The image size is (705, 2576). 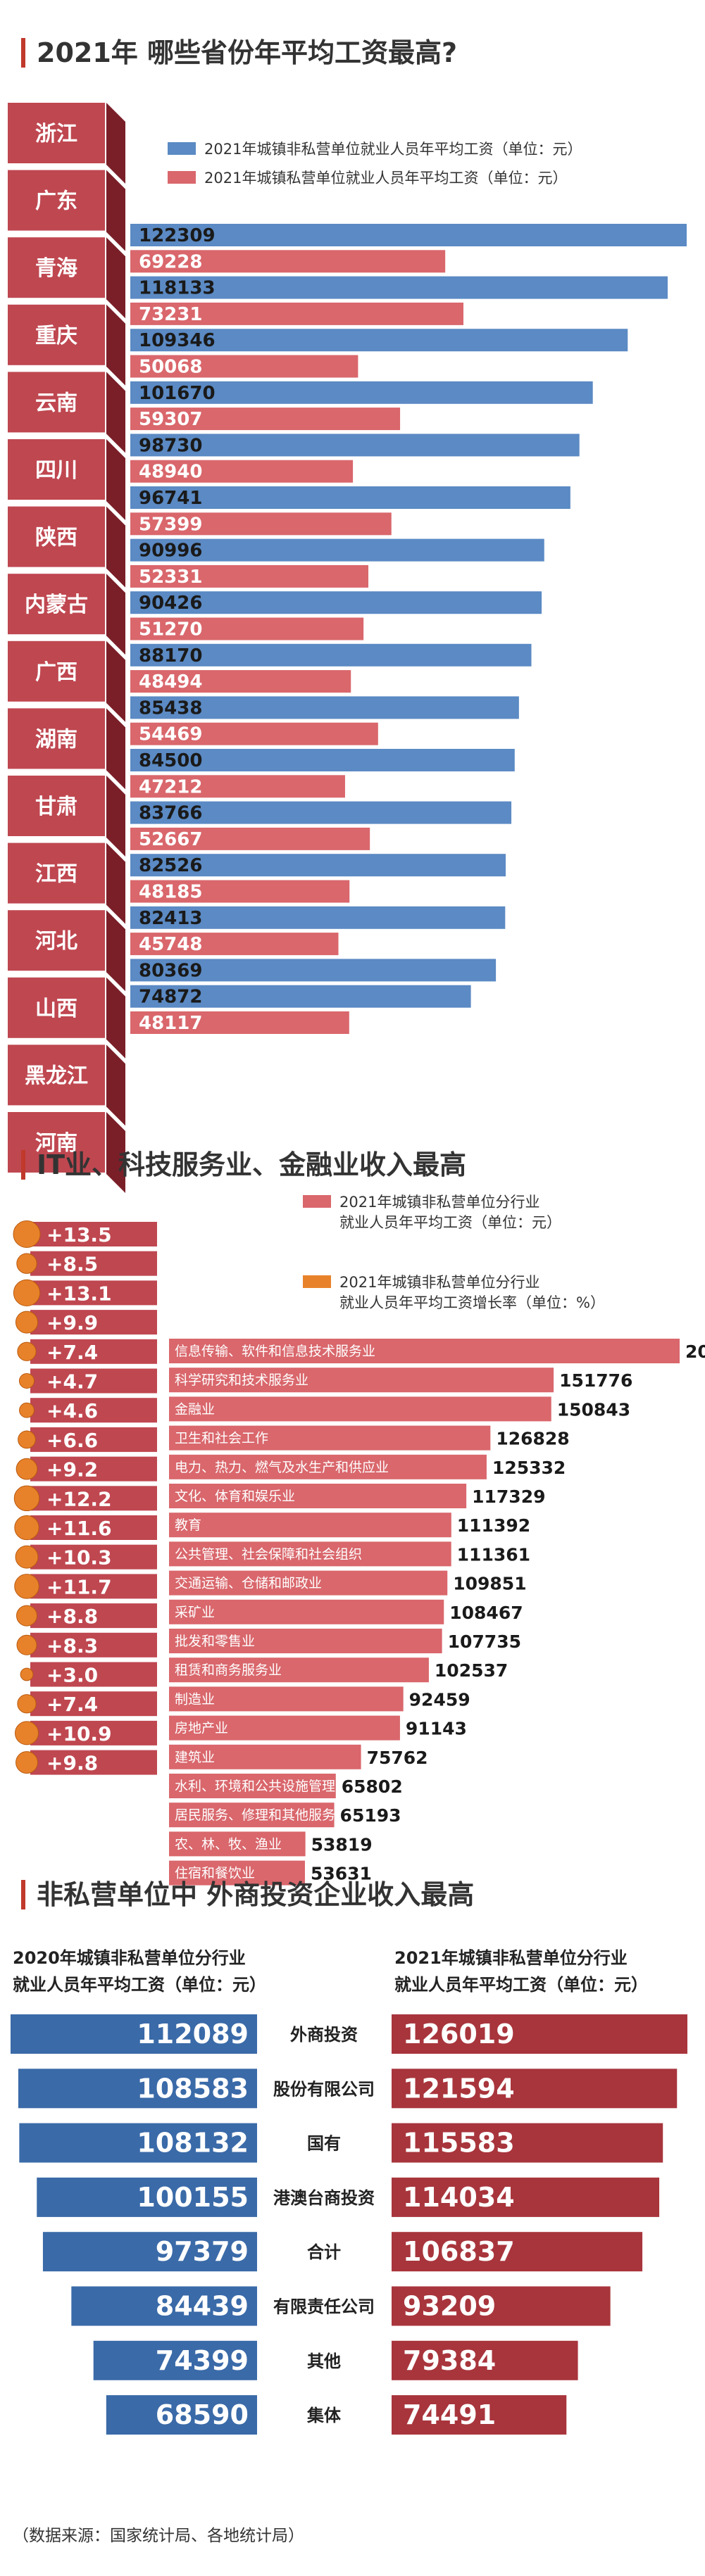 What do you see at coordinates (170, 445) in the screenshot?
I see `province-bar-value: 98730` at bounding box center [170, 445].